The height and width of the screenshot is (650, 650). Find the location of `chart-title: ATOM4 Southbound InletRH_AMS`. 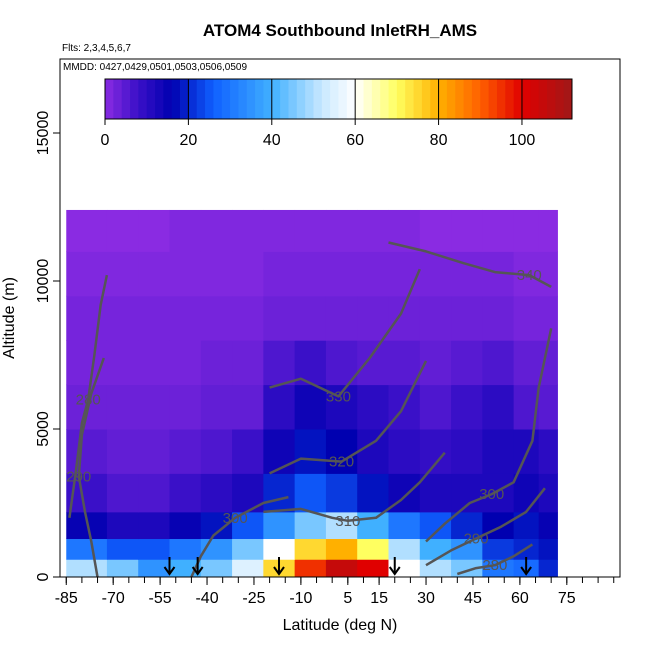

chart-title: ATOM4 Southbound InletRH_AMS is located at coordinates (340, 30).